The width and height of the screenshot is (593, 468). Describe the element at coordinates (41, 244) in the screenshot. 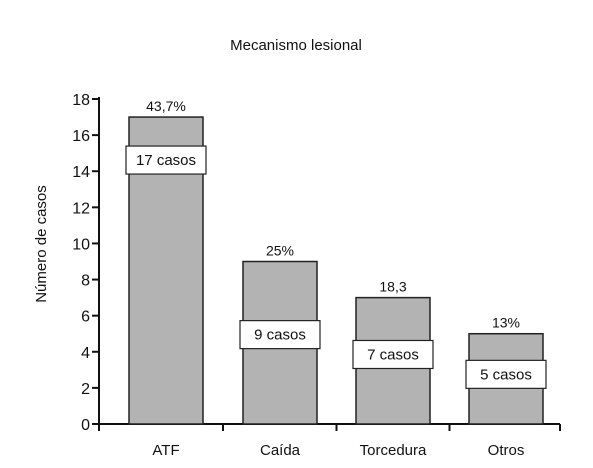

I see `y-axis-label: Número de casos` at that location.